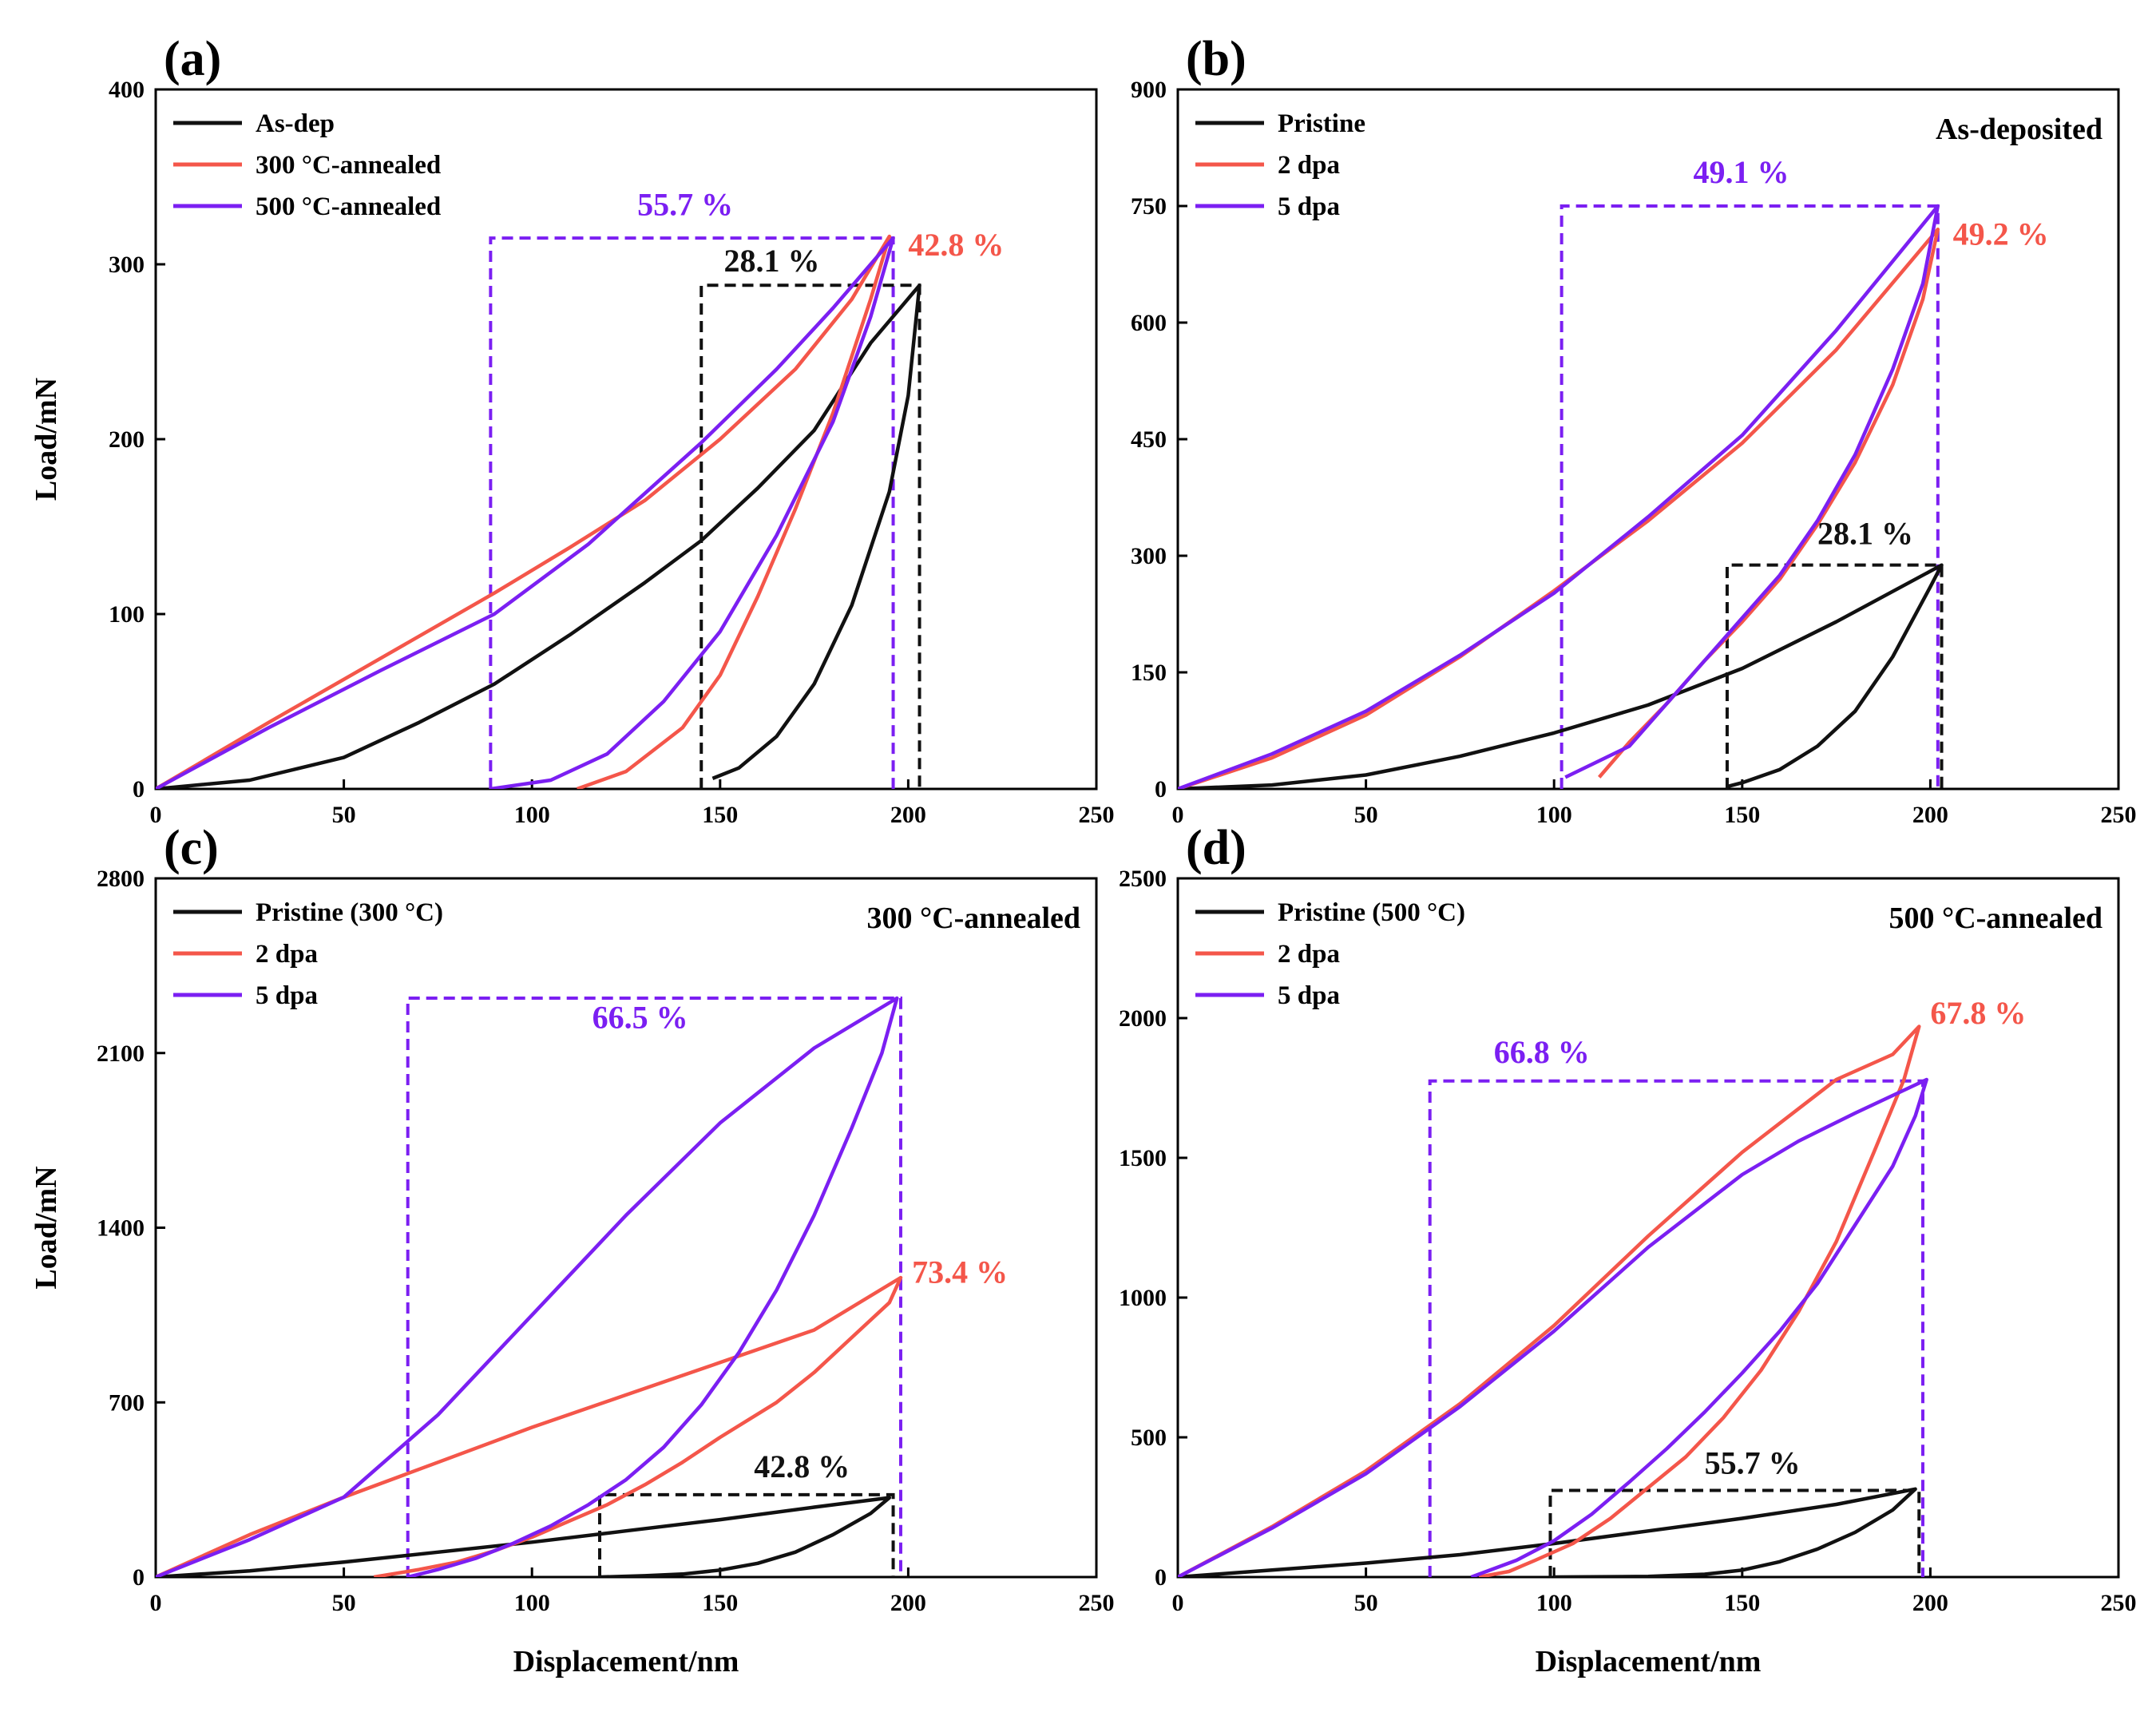 Image resolution: width=2156 pixels, height=1712 pixels. What do you see at coordinates (349, 912) in the screenshot?
I see `legend-label: Pristine (300 °C)` at bounding box center [349, 912].